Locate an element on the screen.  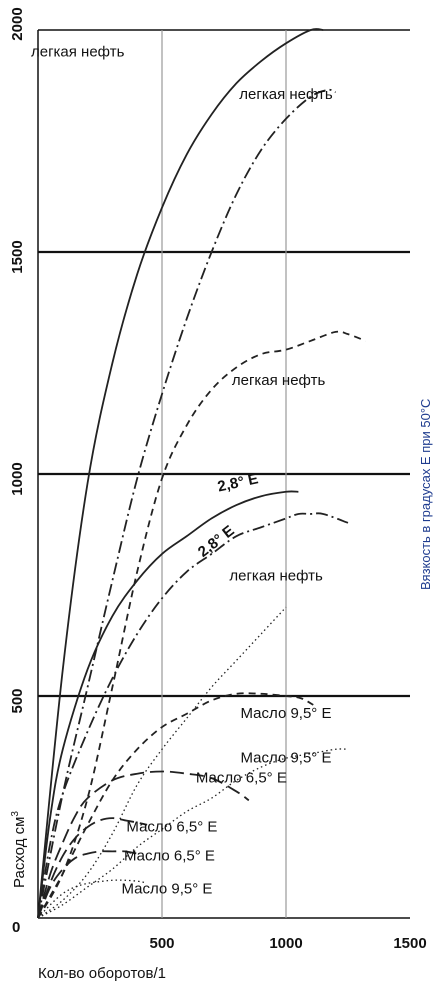
y-axis-title-text: Расход см is located at coordinates (19, 852).